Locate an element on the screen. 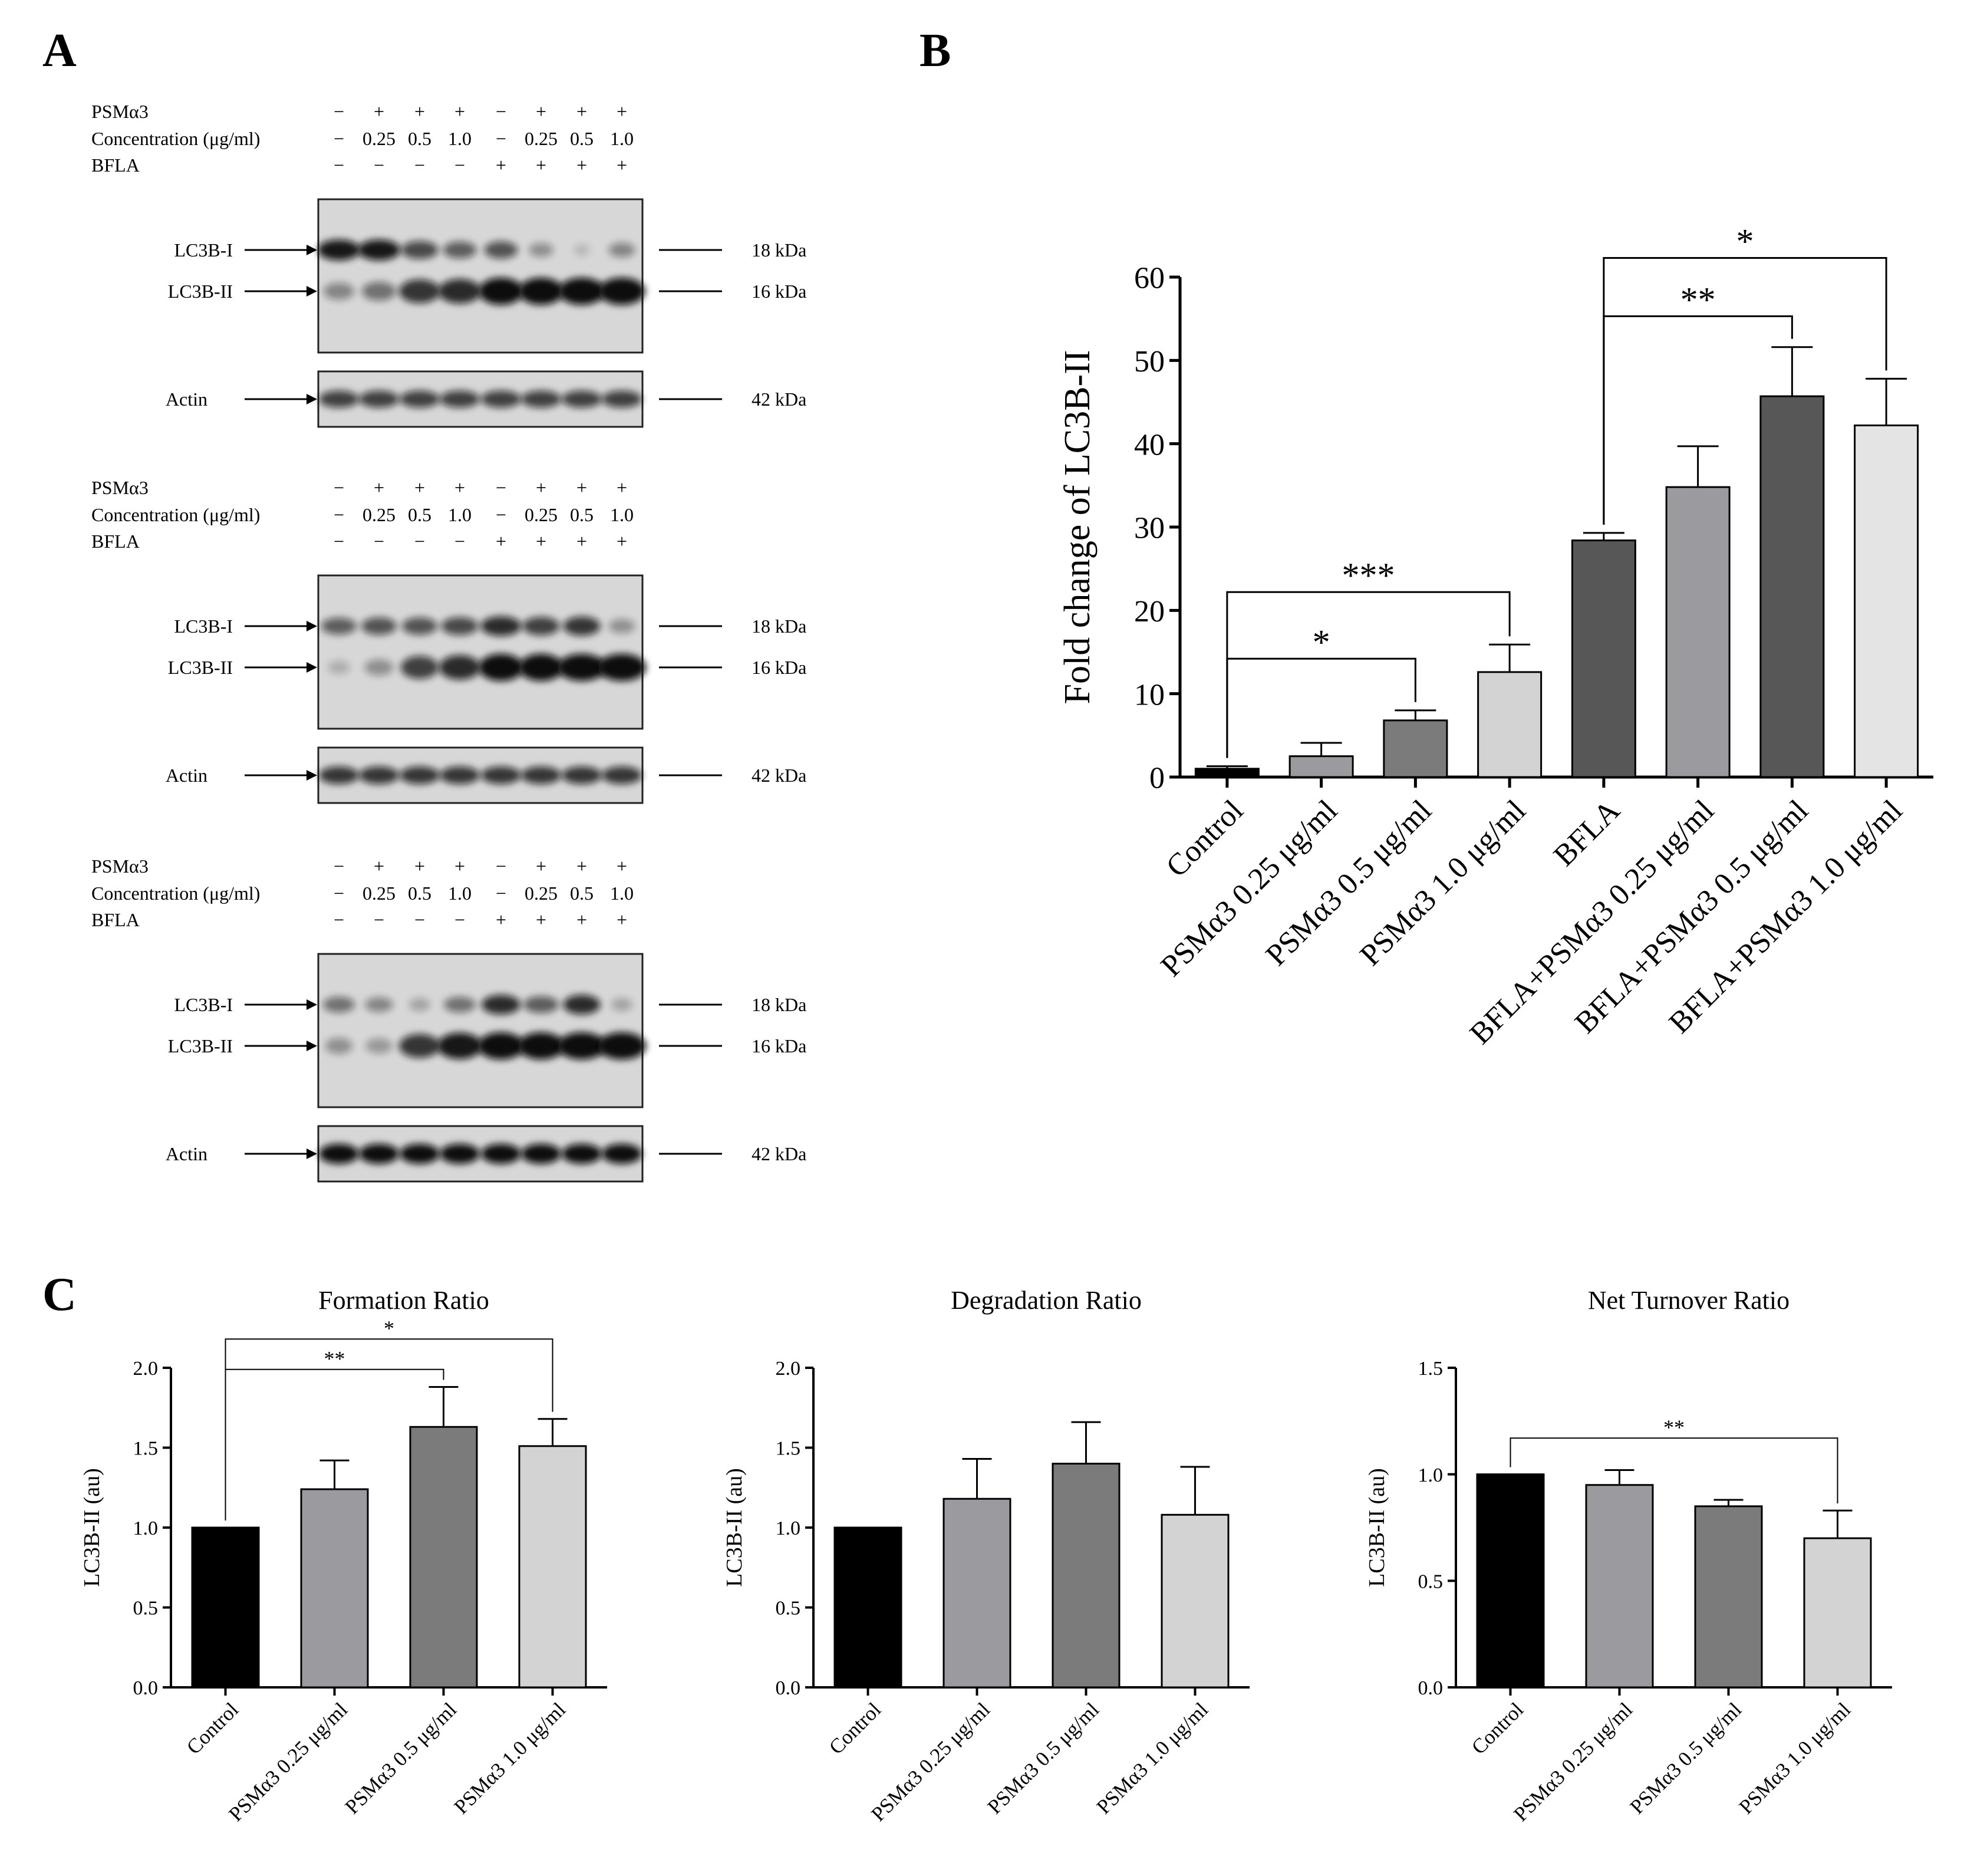  y-tick-label: 0 is located at coordinates (1157, 778).